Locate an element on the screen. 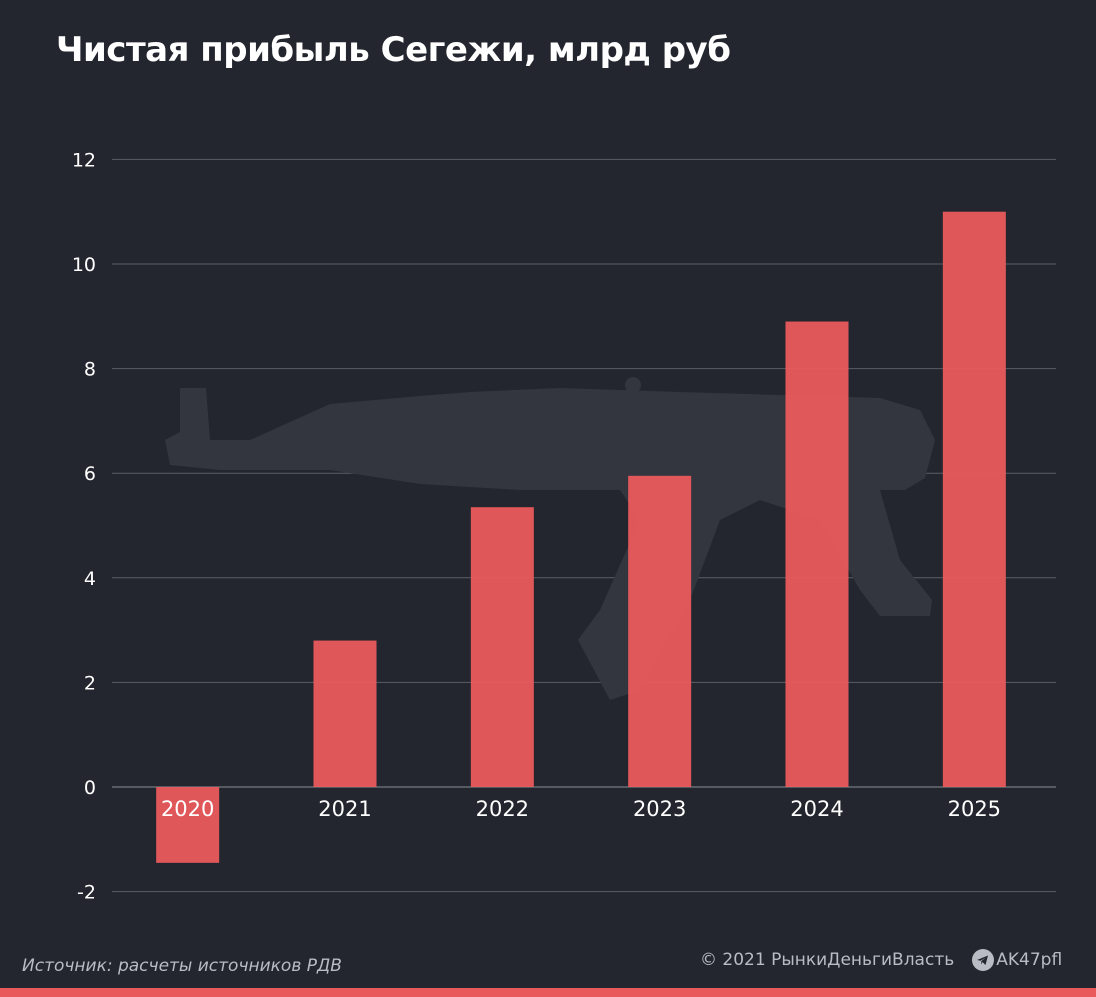  x-axis-ticks: 2020 2021 2022 2023 2024 2025 is located at coordinates (581, 809).